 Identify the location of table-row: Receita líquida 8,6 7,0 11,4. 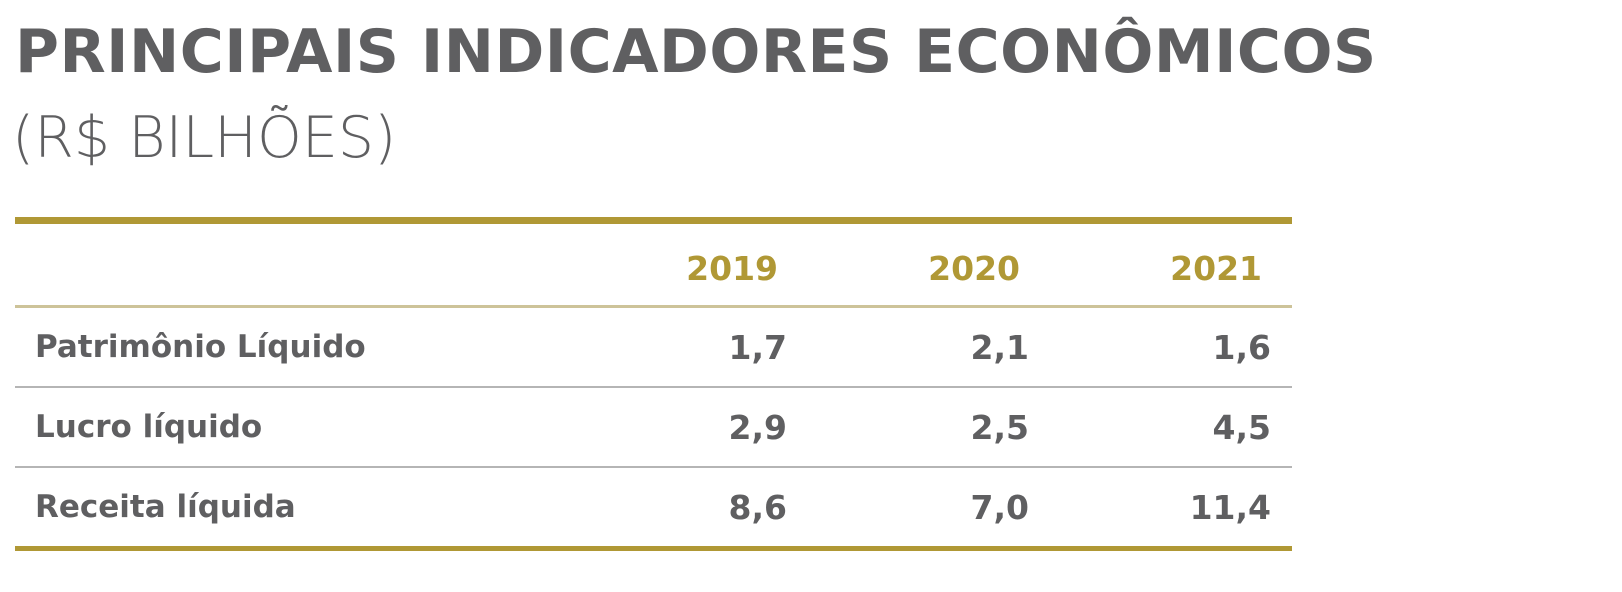
(653, 507).